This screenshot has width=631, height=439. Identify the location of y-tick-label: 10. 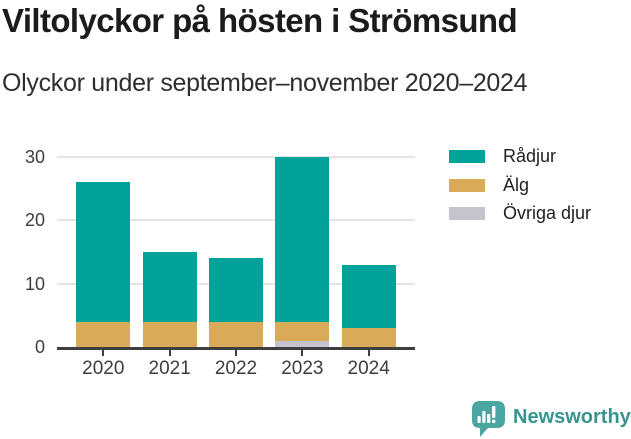
(34, 283).